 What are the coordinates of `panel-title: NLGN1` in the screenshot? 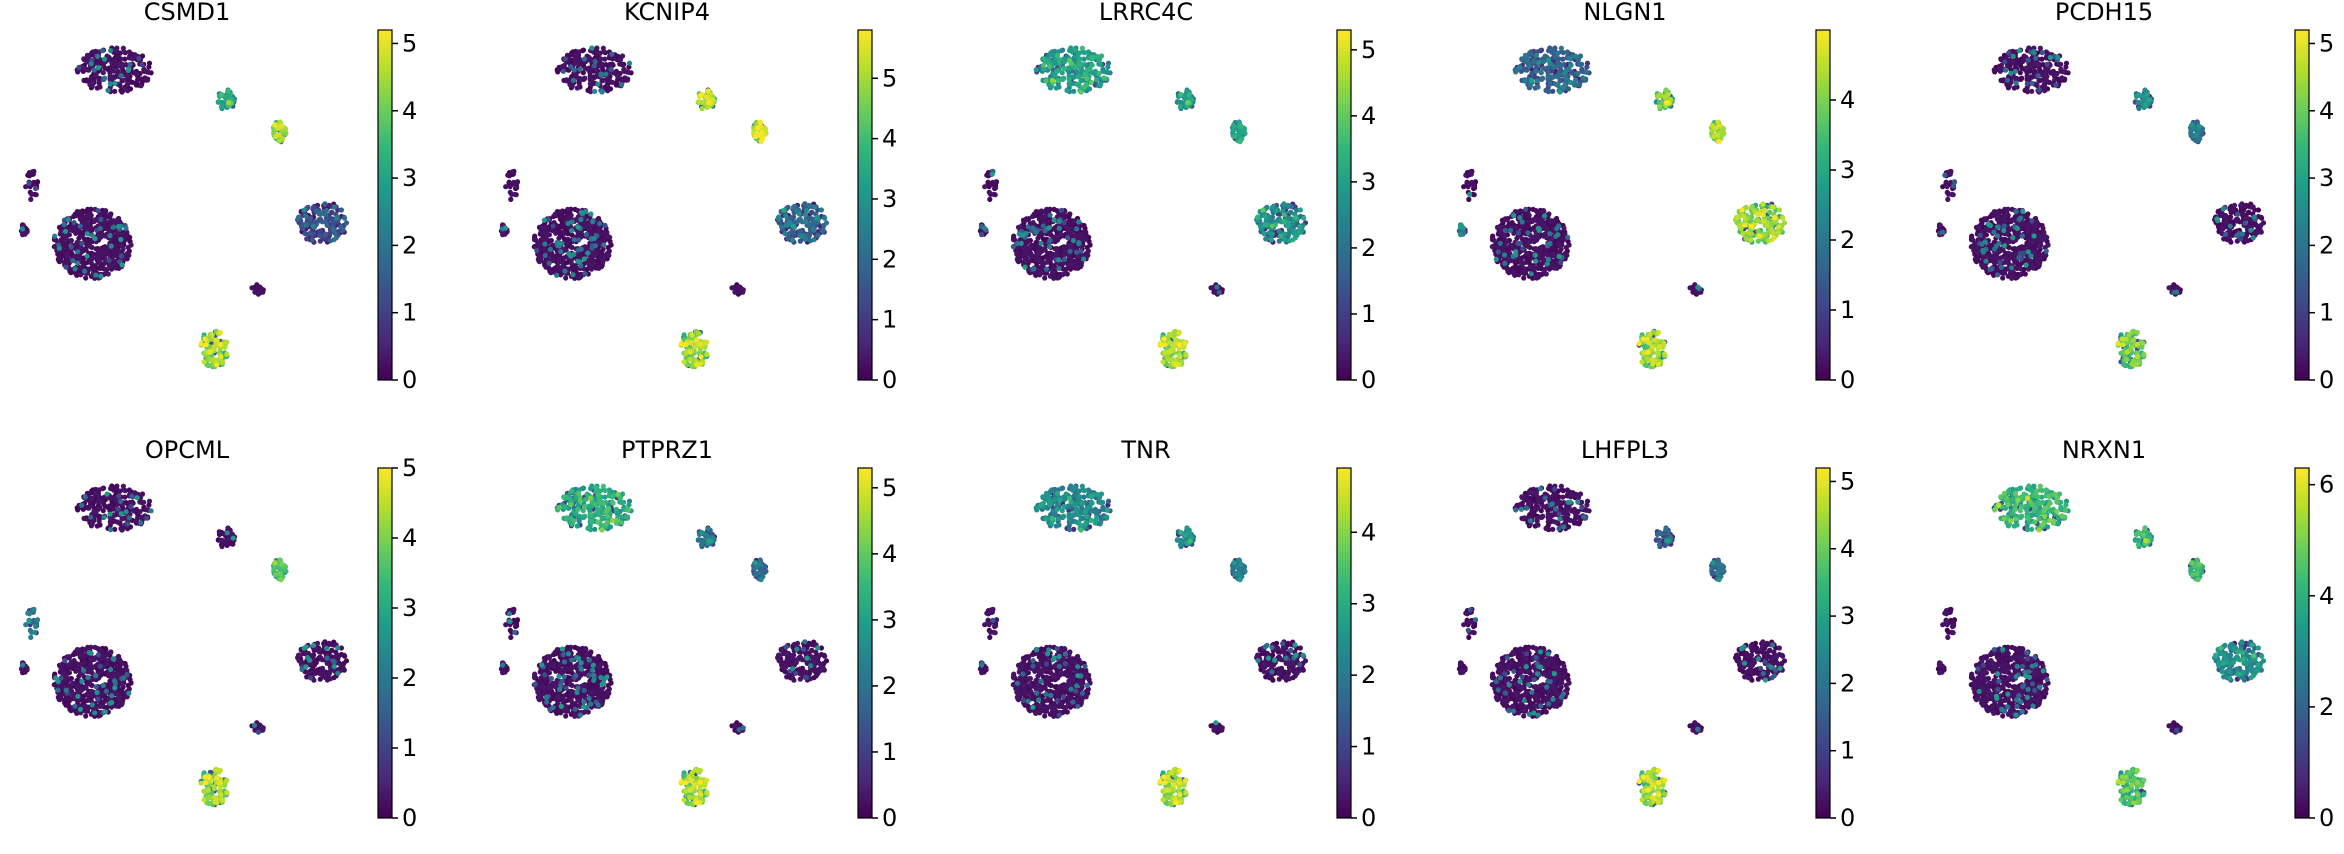 It's located at (1624, 13).